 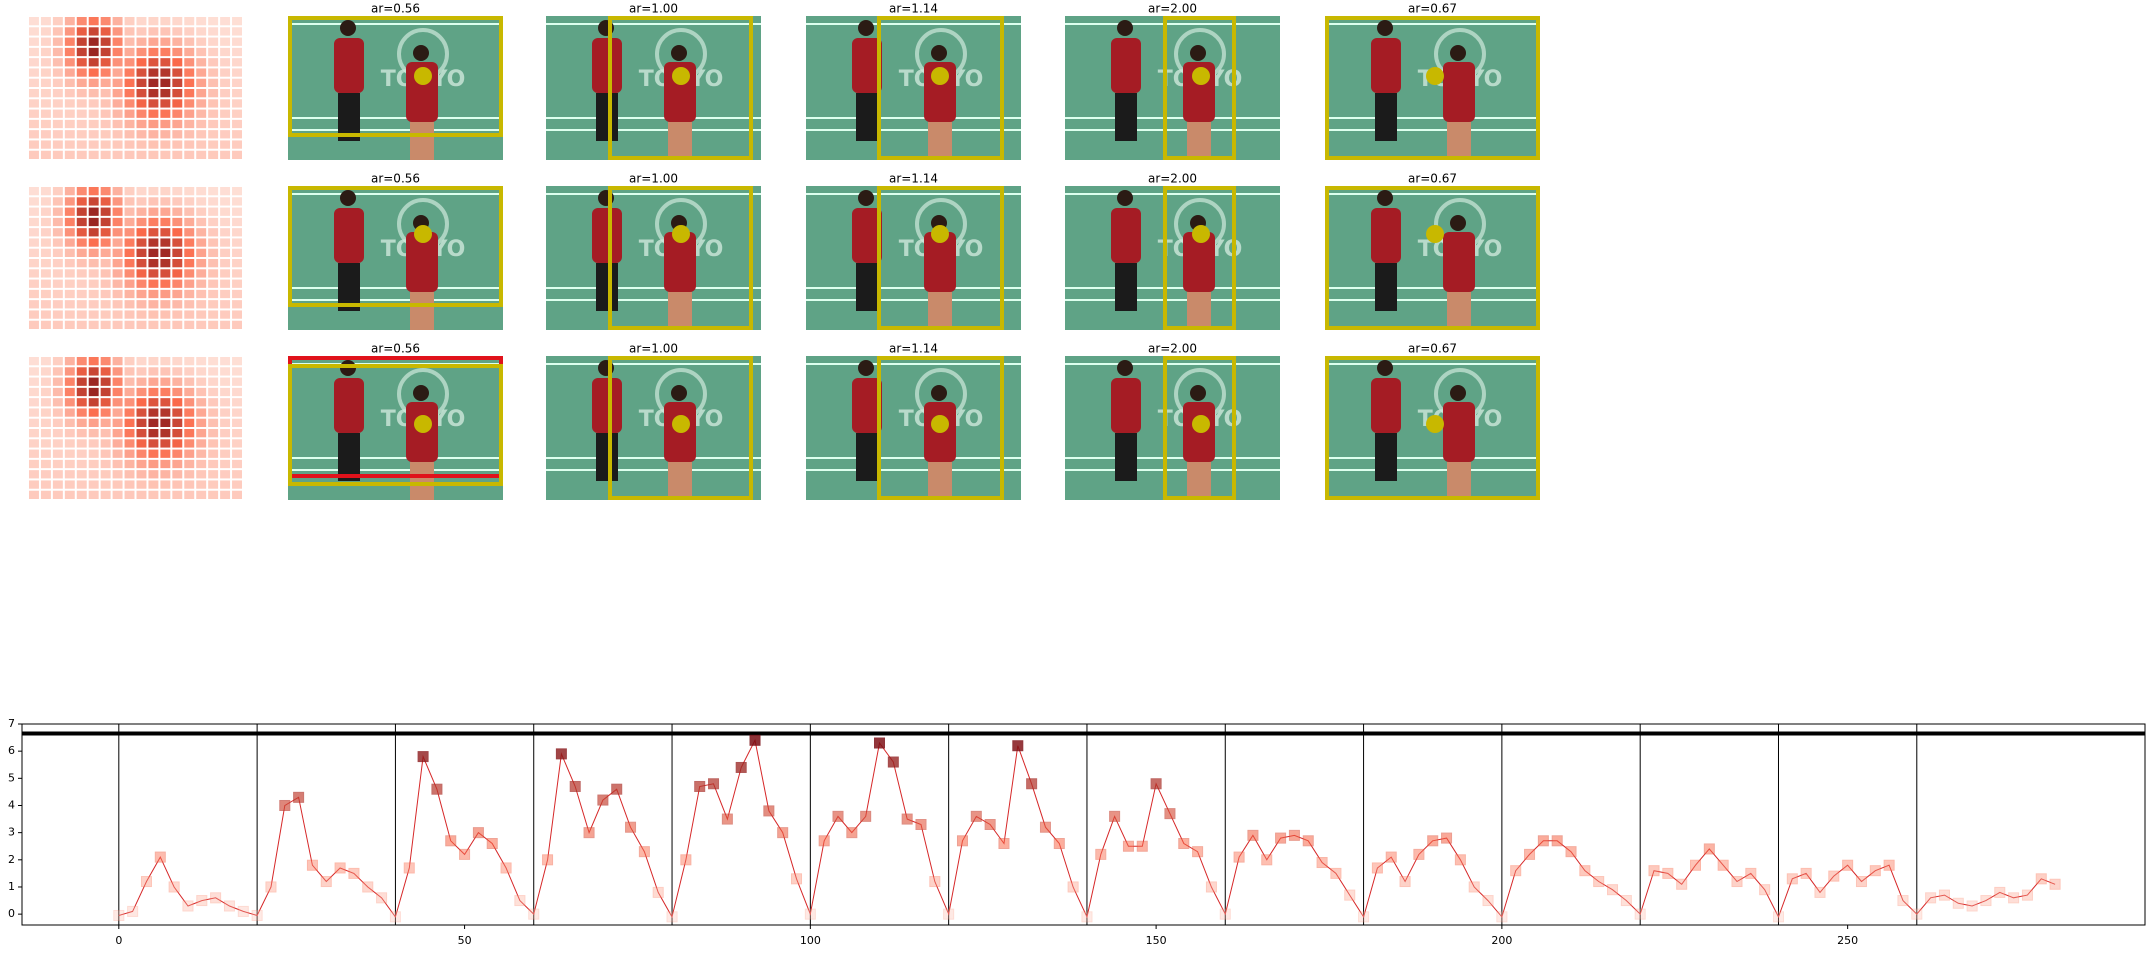 I want to click on court, so click(x=1172, y=258).